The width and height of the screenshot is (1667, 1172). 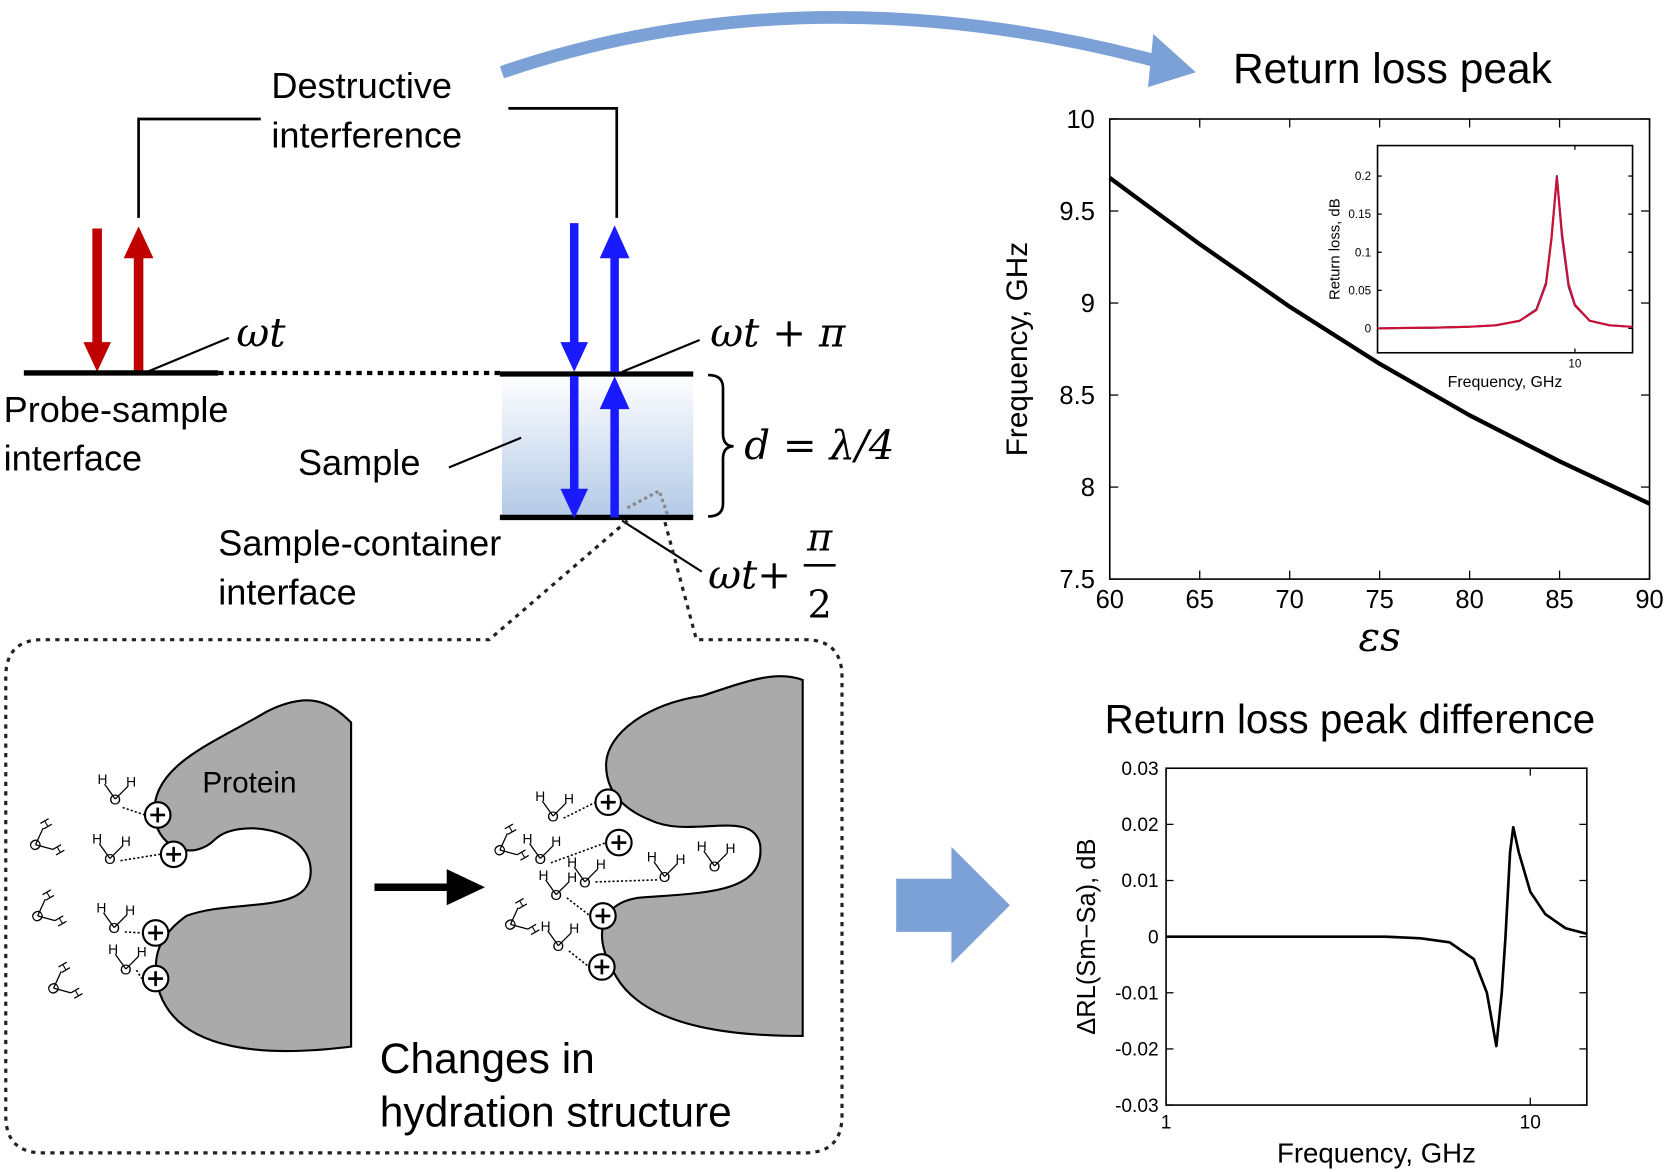 I want to click on blue-arrows, so click(x=595, y=371).